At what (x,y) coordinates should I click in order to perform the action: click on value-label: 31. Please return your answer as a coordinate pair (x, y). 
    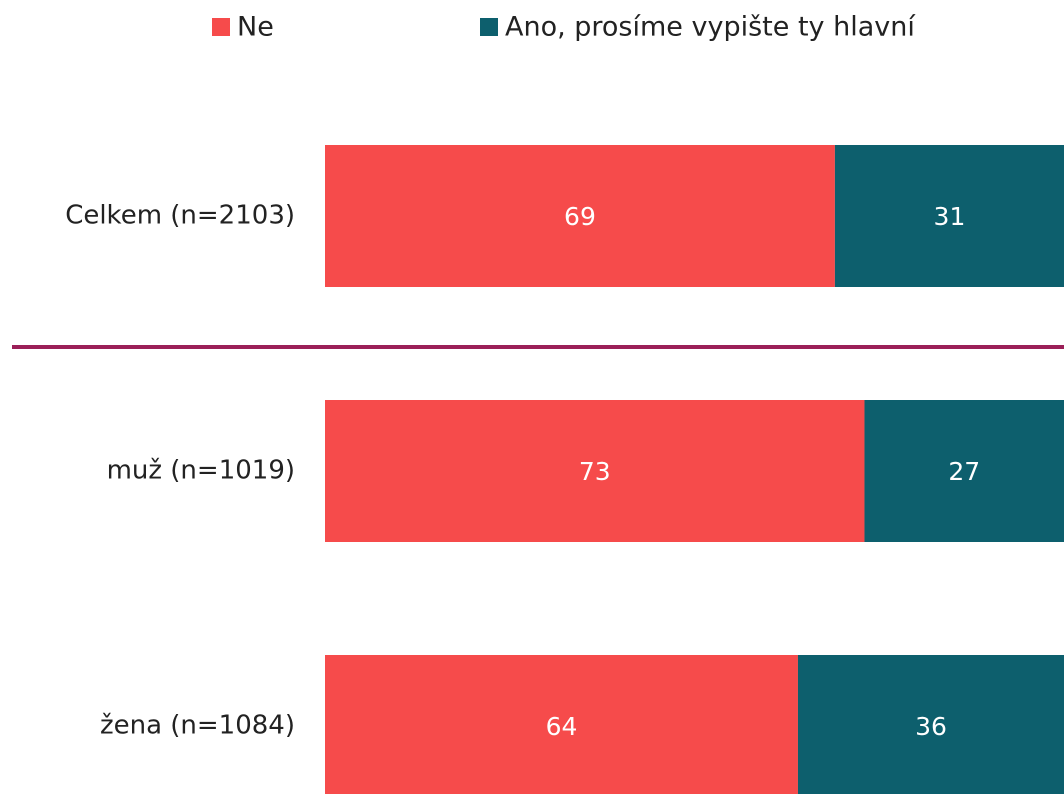
    Looking at the image, I should click on (950, 216).